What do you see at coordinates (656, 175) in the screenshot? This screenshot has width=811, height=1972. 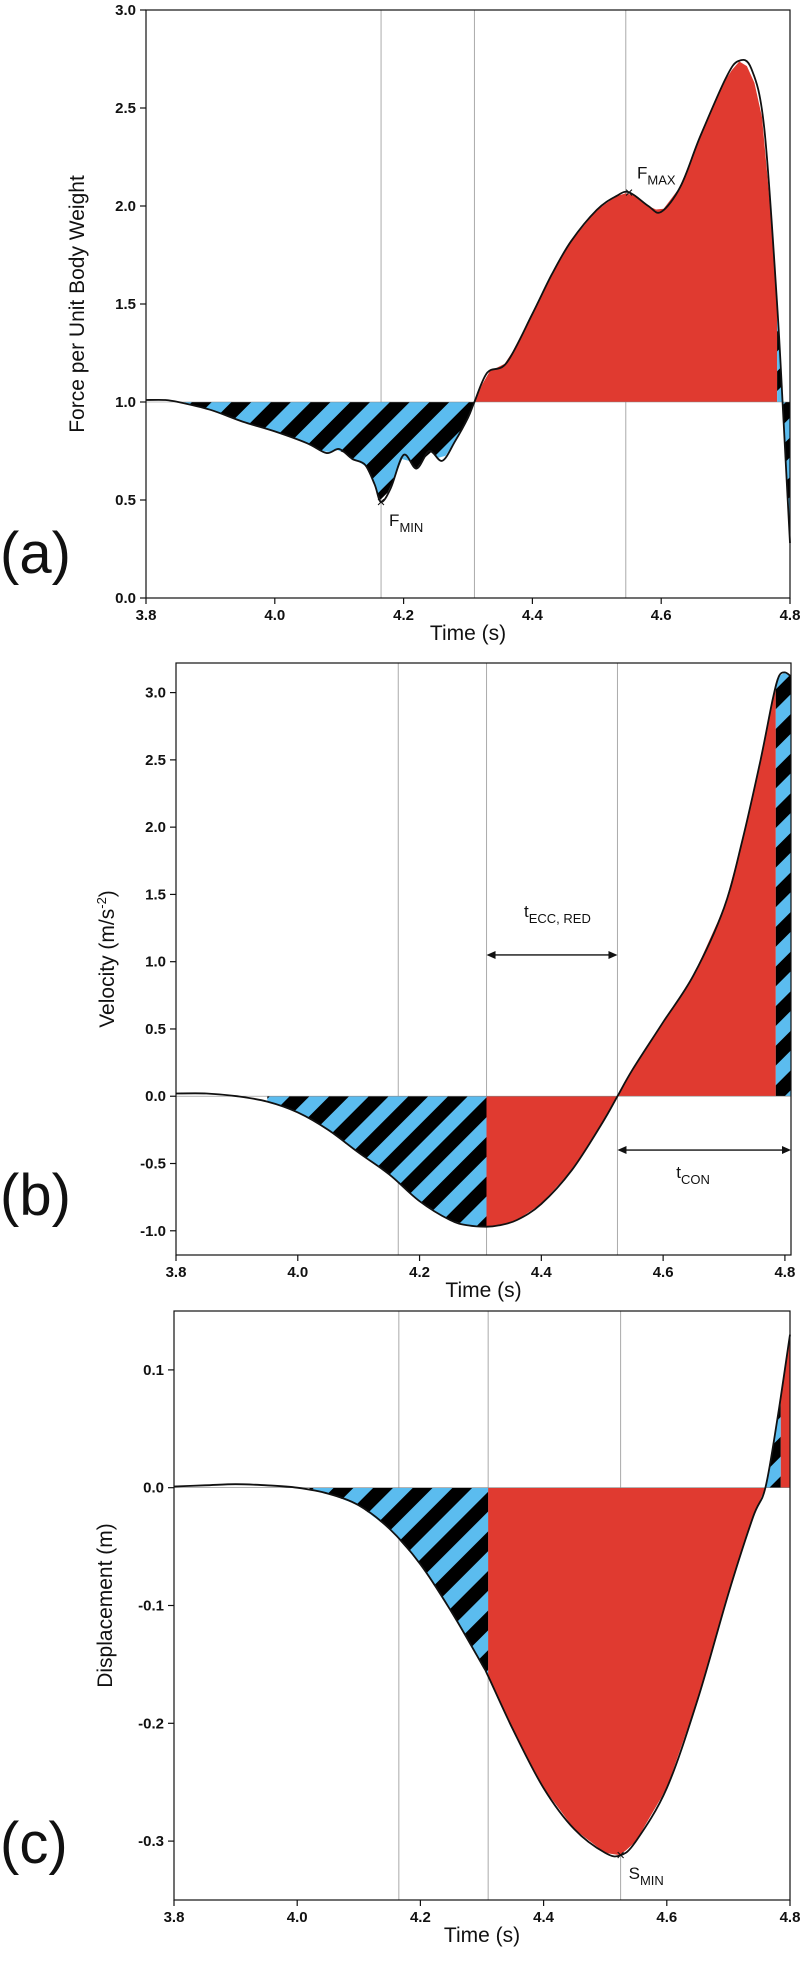 I see `point-label-1: FMAX` at bounding box center [656, 175].